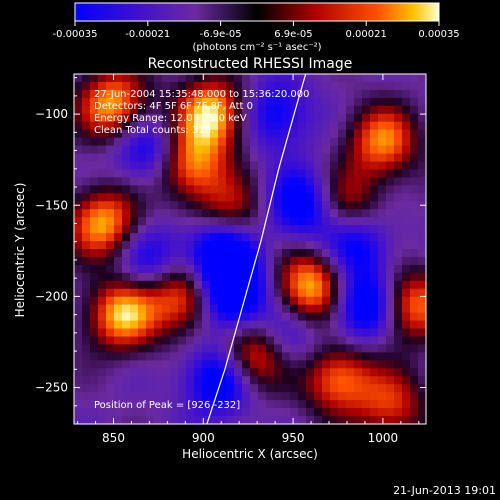  Describe the element at coordinates (383, 438) in the screenshot. I see `x-tick-label: 1000` at that location.